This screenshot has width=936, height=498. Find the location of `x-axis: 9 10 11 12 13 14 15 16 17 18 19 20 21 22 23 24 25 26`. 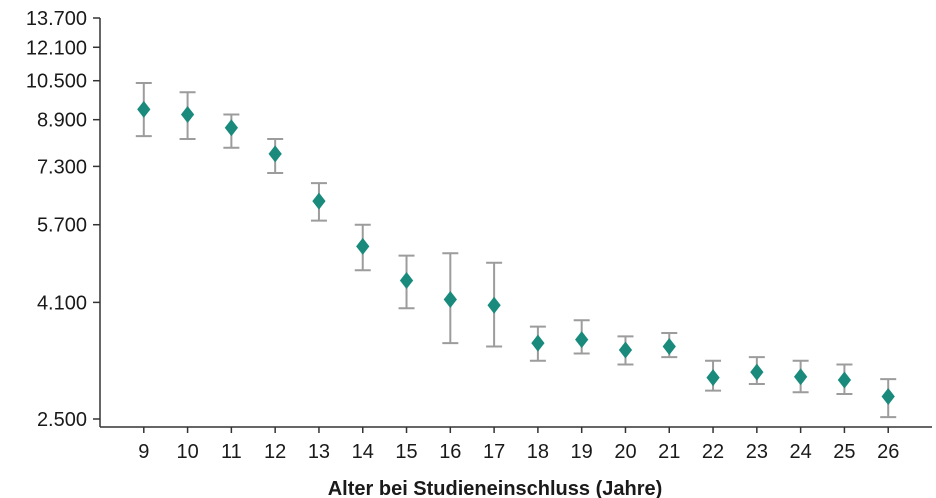

x-axis: 9 10 11 12 13 14 15 16 17 18 19 20 21 22 23 24 25 26 is located at coordinates (516, 444).